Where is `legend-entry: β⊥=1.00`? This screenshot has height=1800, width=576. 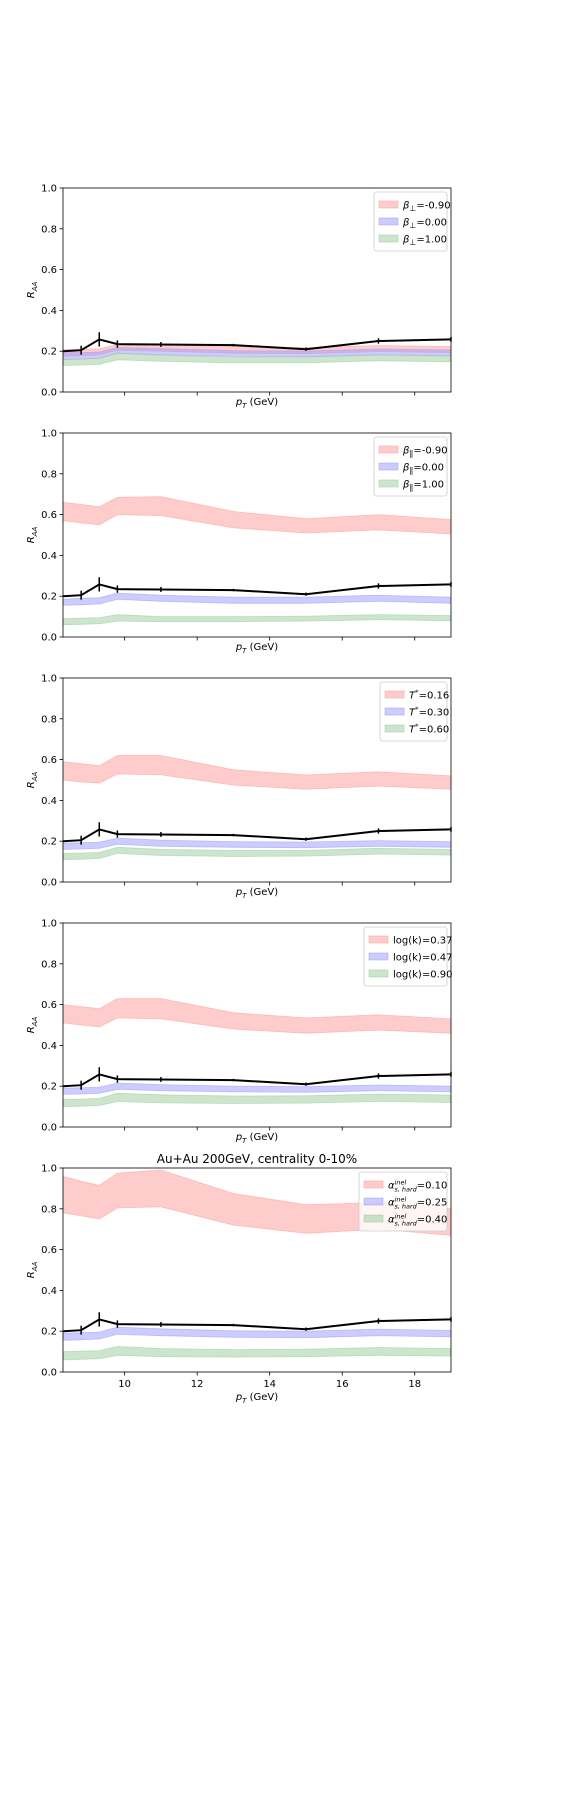 legend-entry: β⊥=1.00 is located at coordinates (424, 241).